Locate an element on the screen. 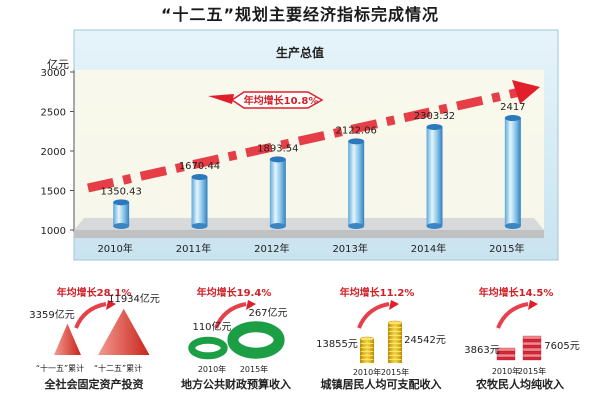 This screenshot has width=600, height=417. category-label: “十二五”累计 is located at coordinates (118, 368).